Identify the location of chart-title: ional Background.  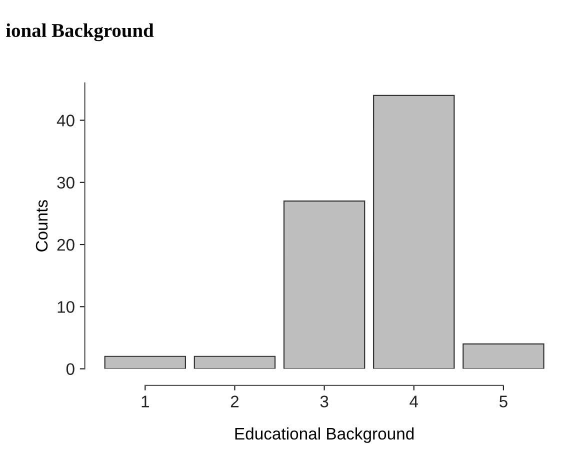
(80, 32).